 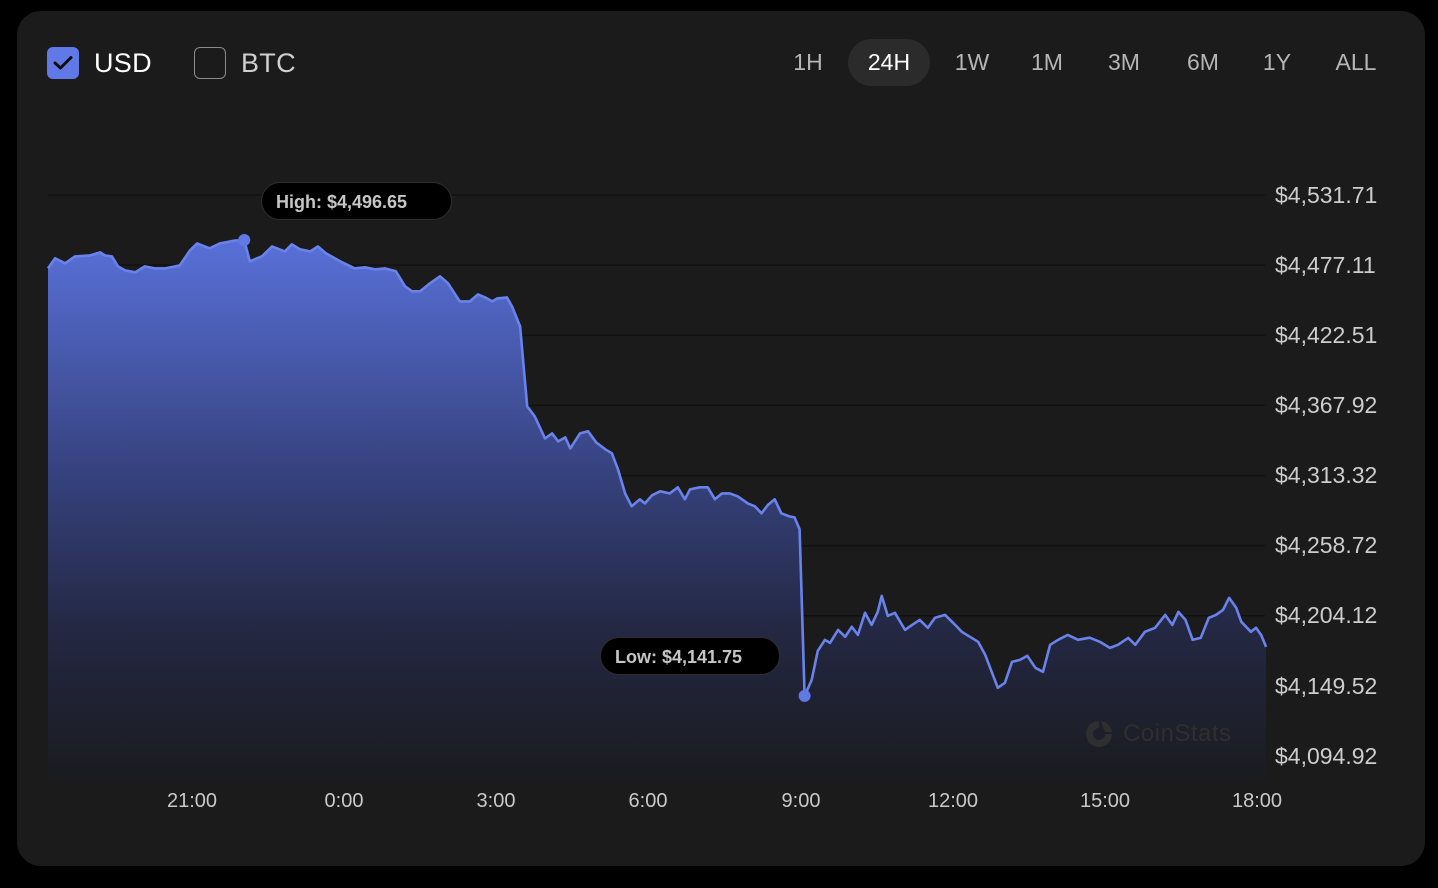 What do you see at coordinates (356, 201) in the screenshot?
I see `high-tooltip: High: $4,496.65` at bounding box center [356, 201].